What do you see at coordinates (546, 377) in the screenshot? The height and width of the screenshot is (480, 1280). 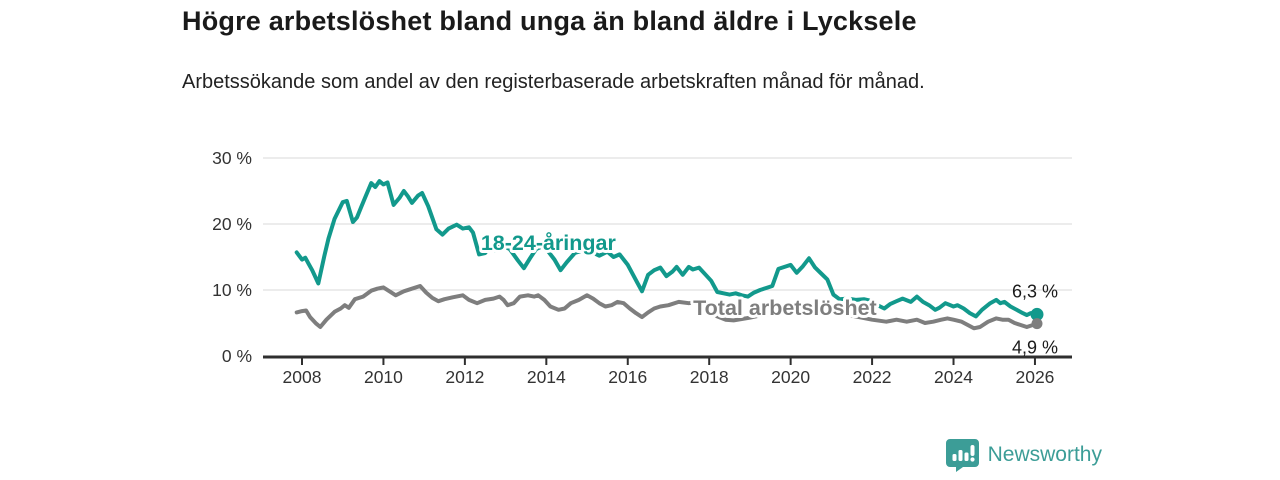 I see `x-tick-label: 2014` at bounding box center [546, 377].